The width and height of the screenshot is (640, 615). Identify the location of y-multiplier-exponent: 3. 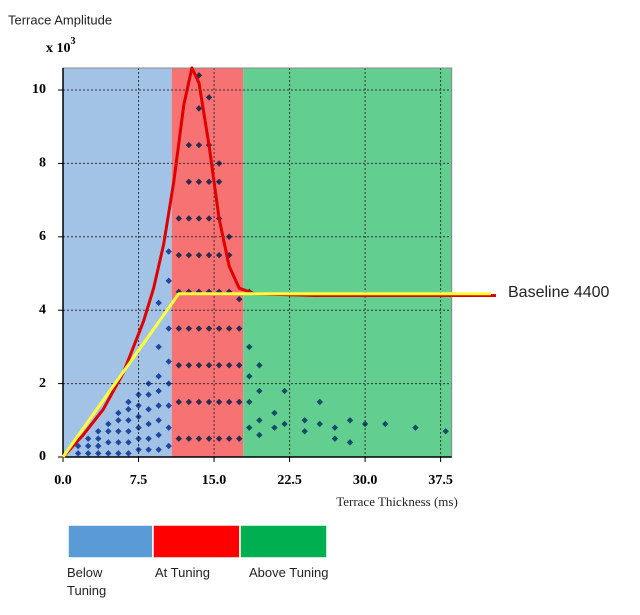
(73, 41).